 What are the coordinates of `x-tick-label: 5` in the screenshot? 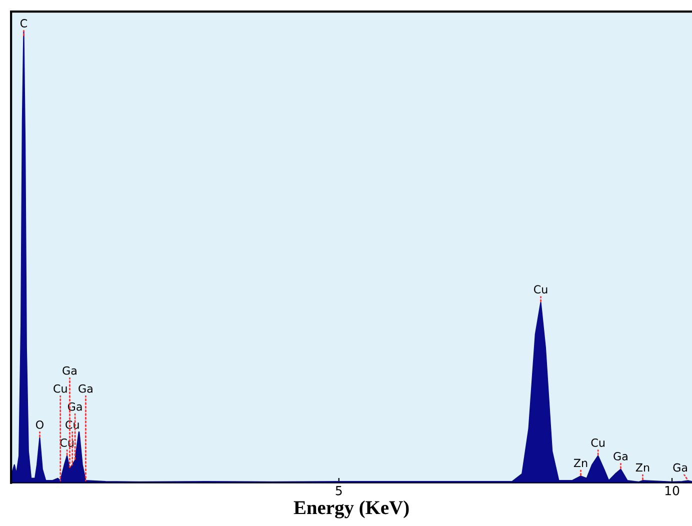 It's located at (339, 491).